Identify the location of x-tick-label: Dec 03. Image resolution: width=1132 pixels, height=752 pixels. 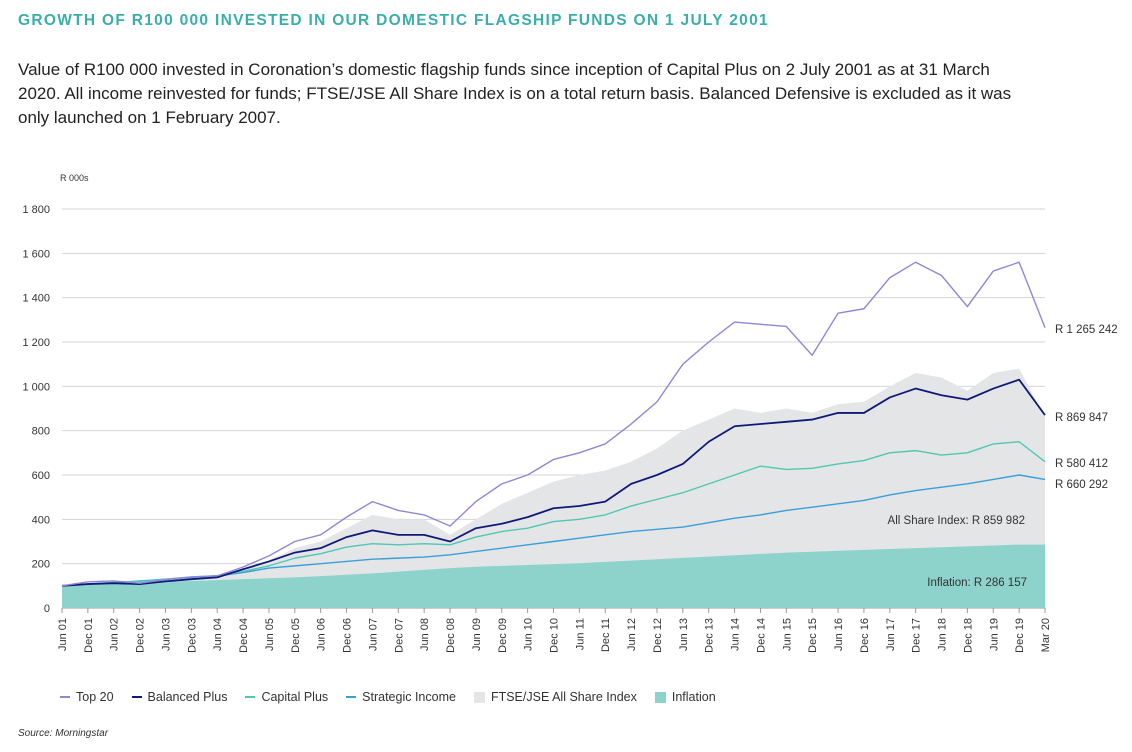
(192, 635).